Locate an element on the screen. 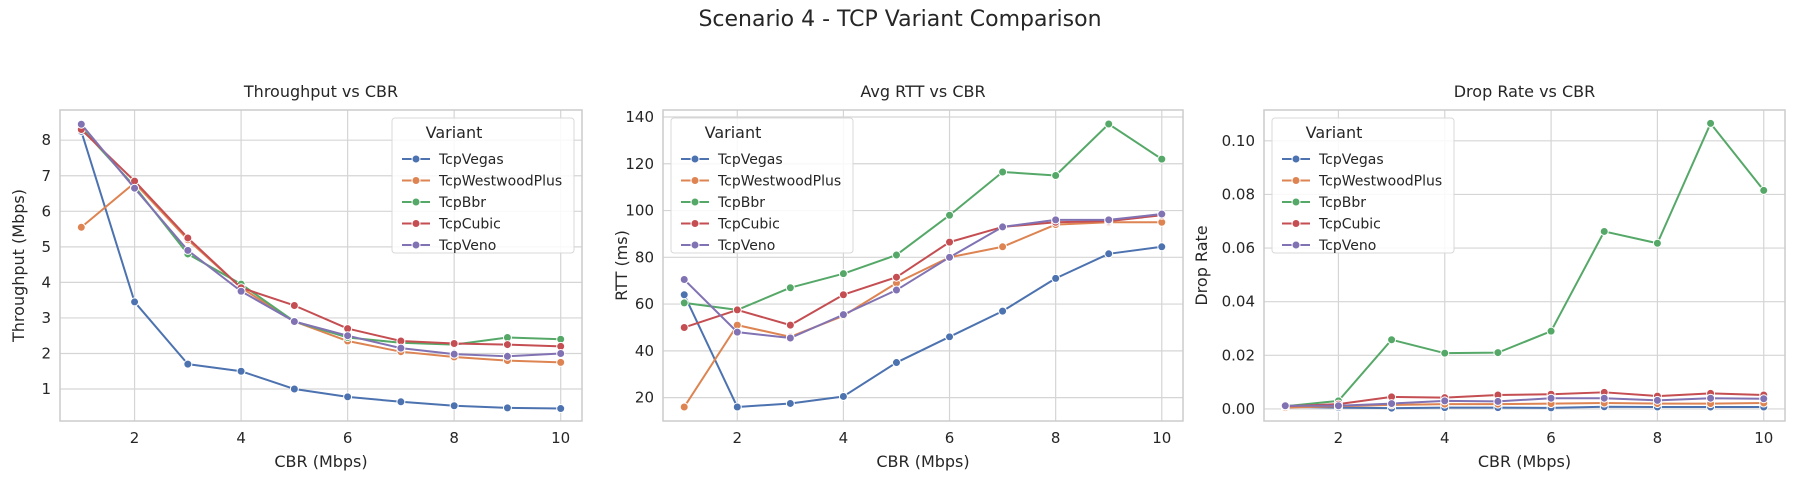  y-axis-label: Drop Rate is located at coordinates (1201, 265).